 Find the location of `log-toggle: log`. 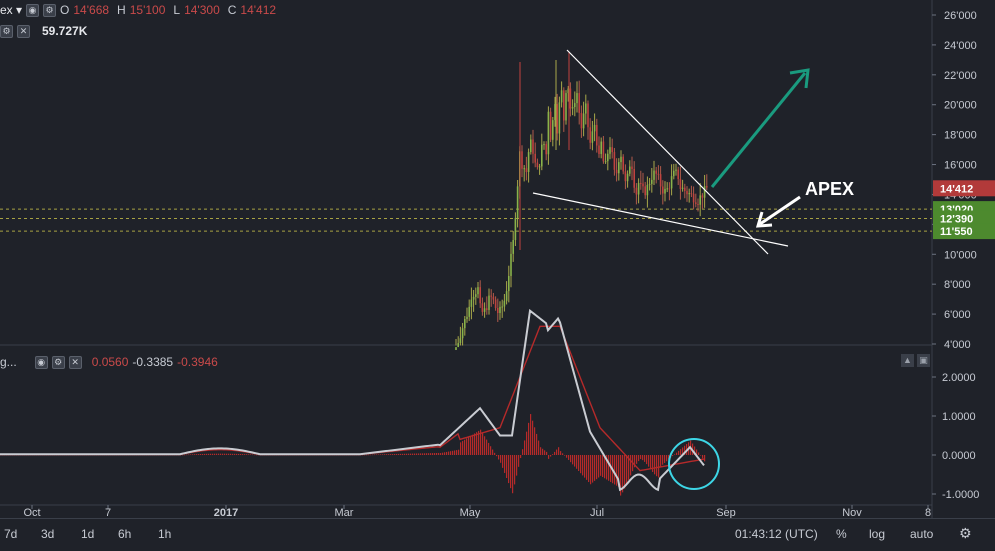

log-toggle: log is located at coordinates (877, 534).